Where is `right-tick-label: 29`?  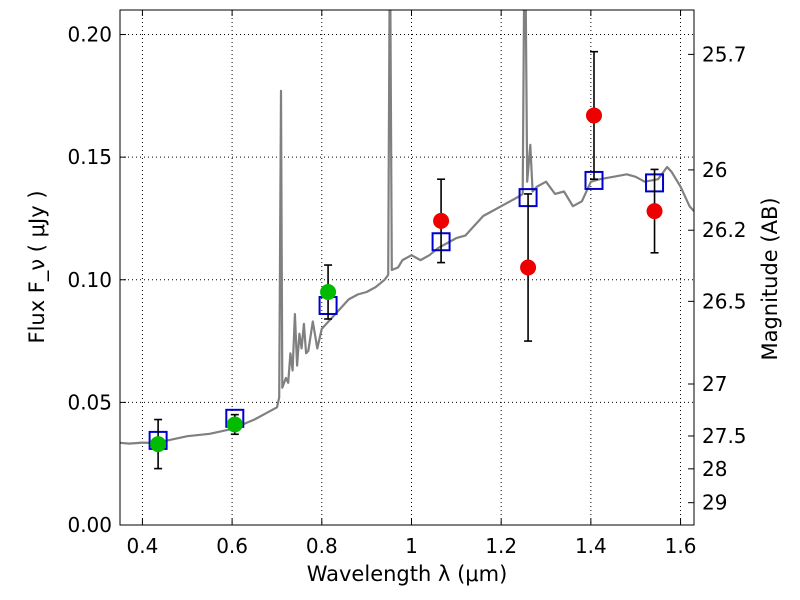 right-tick-label: 29 is located at coordinates (714, 503).